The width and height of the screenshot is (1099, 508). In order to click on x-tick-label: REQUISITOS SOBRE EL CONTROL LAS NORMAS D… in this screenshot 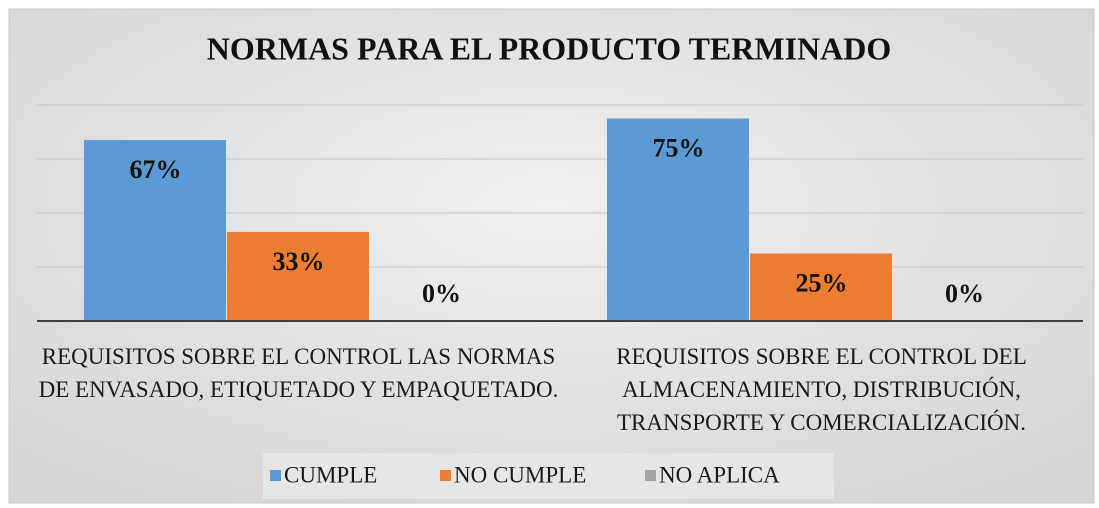, I will do `click(298, 373)`.